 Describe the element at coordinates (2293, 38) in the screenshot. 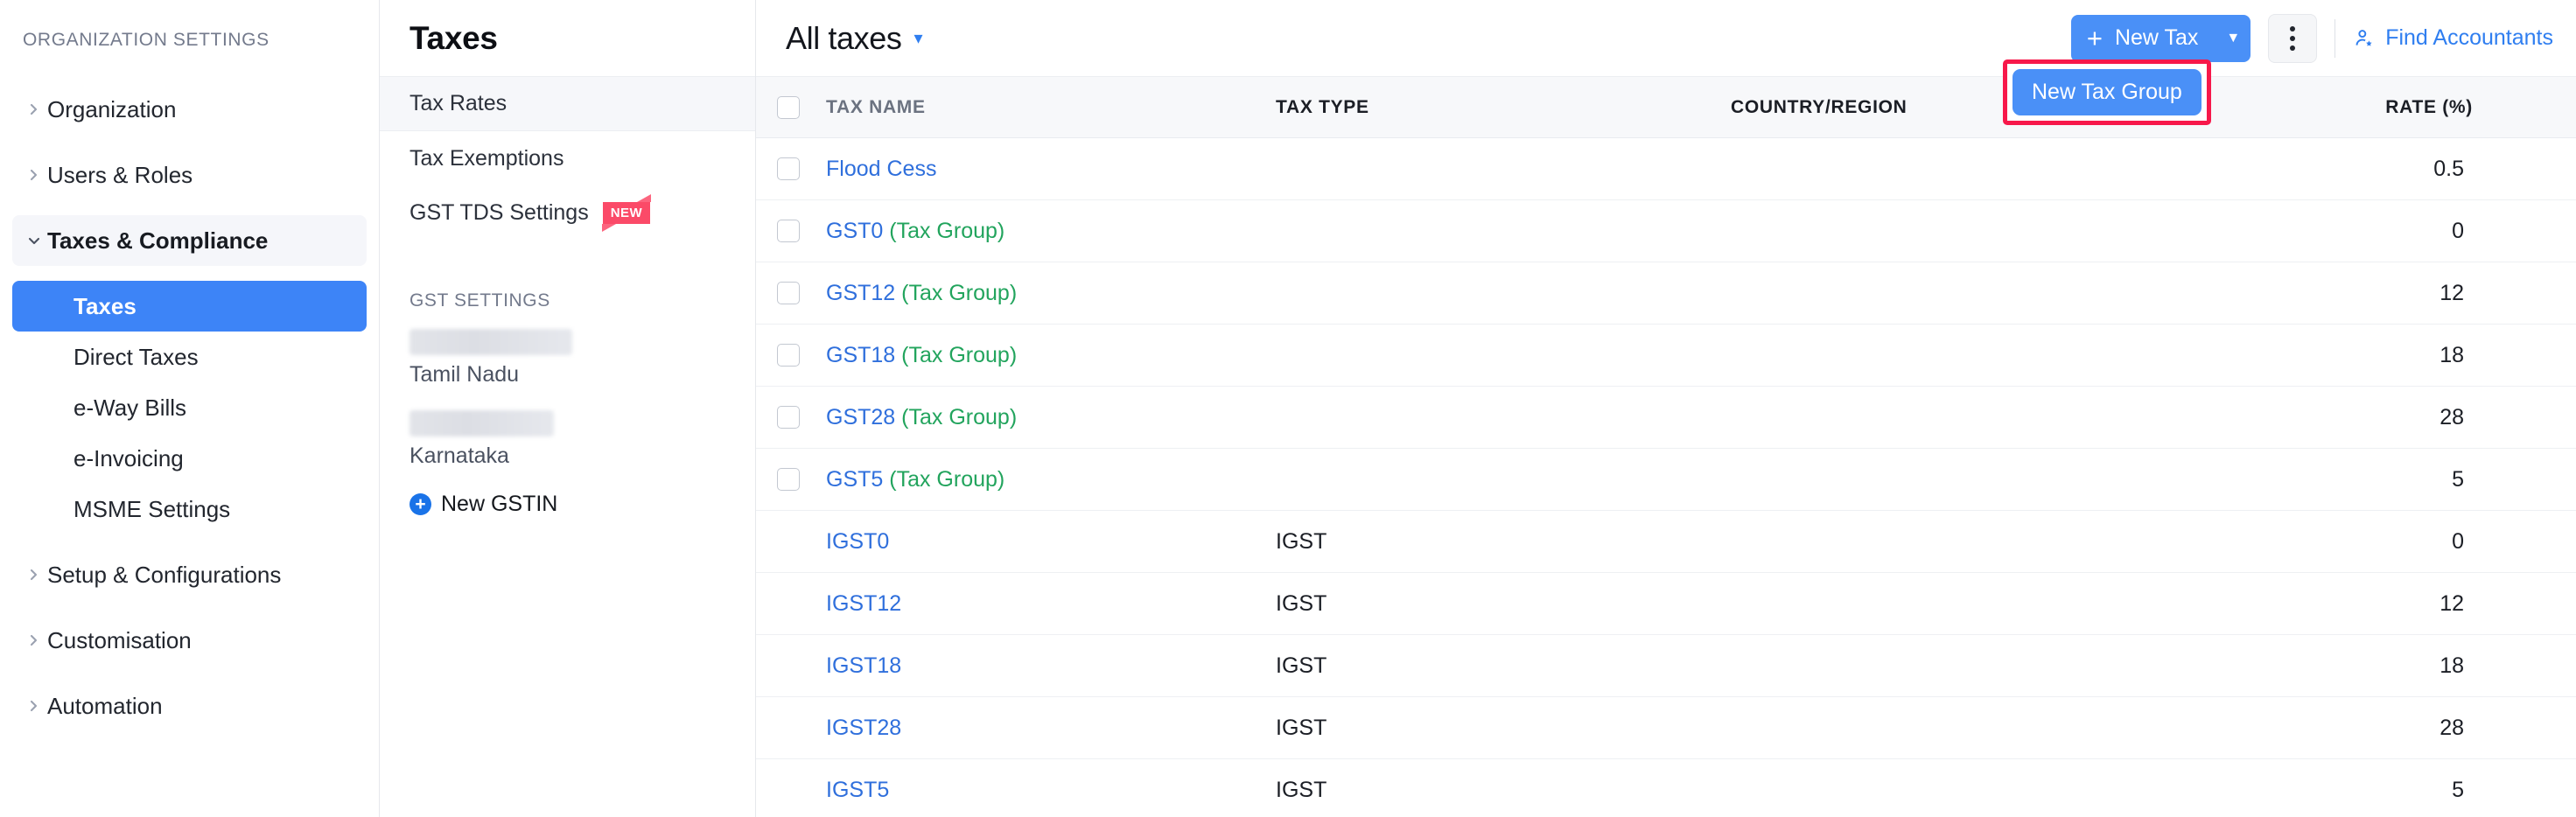

I see `more-vertical-icon` at that location.